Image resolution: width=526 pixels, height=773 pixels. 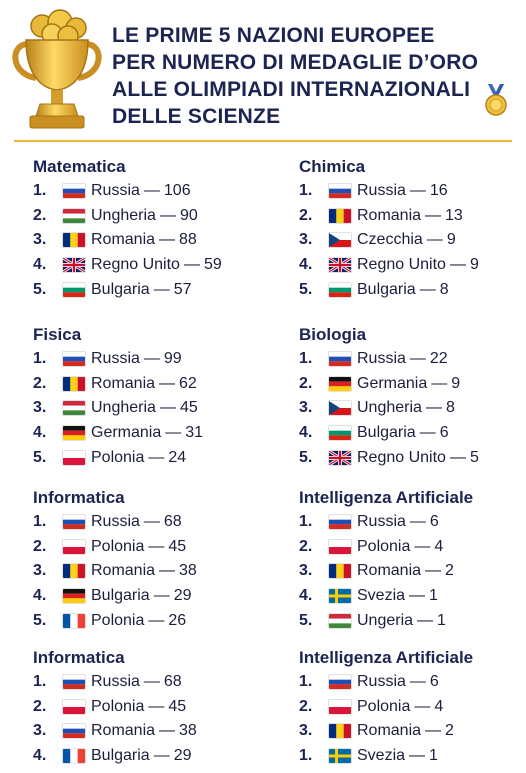 What do you see at coordinates (454, 215) in the screenshot?
I see `gold-medal-count: 13` at bounding box center [454, 215].